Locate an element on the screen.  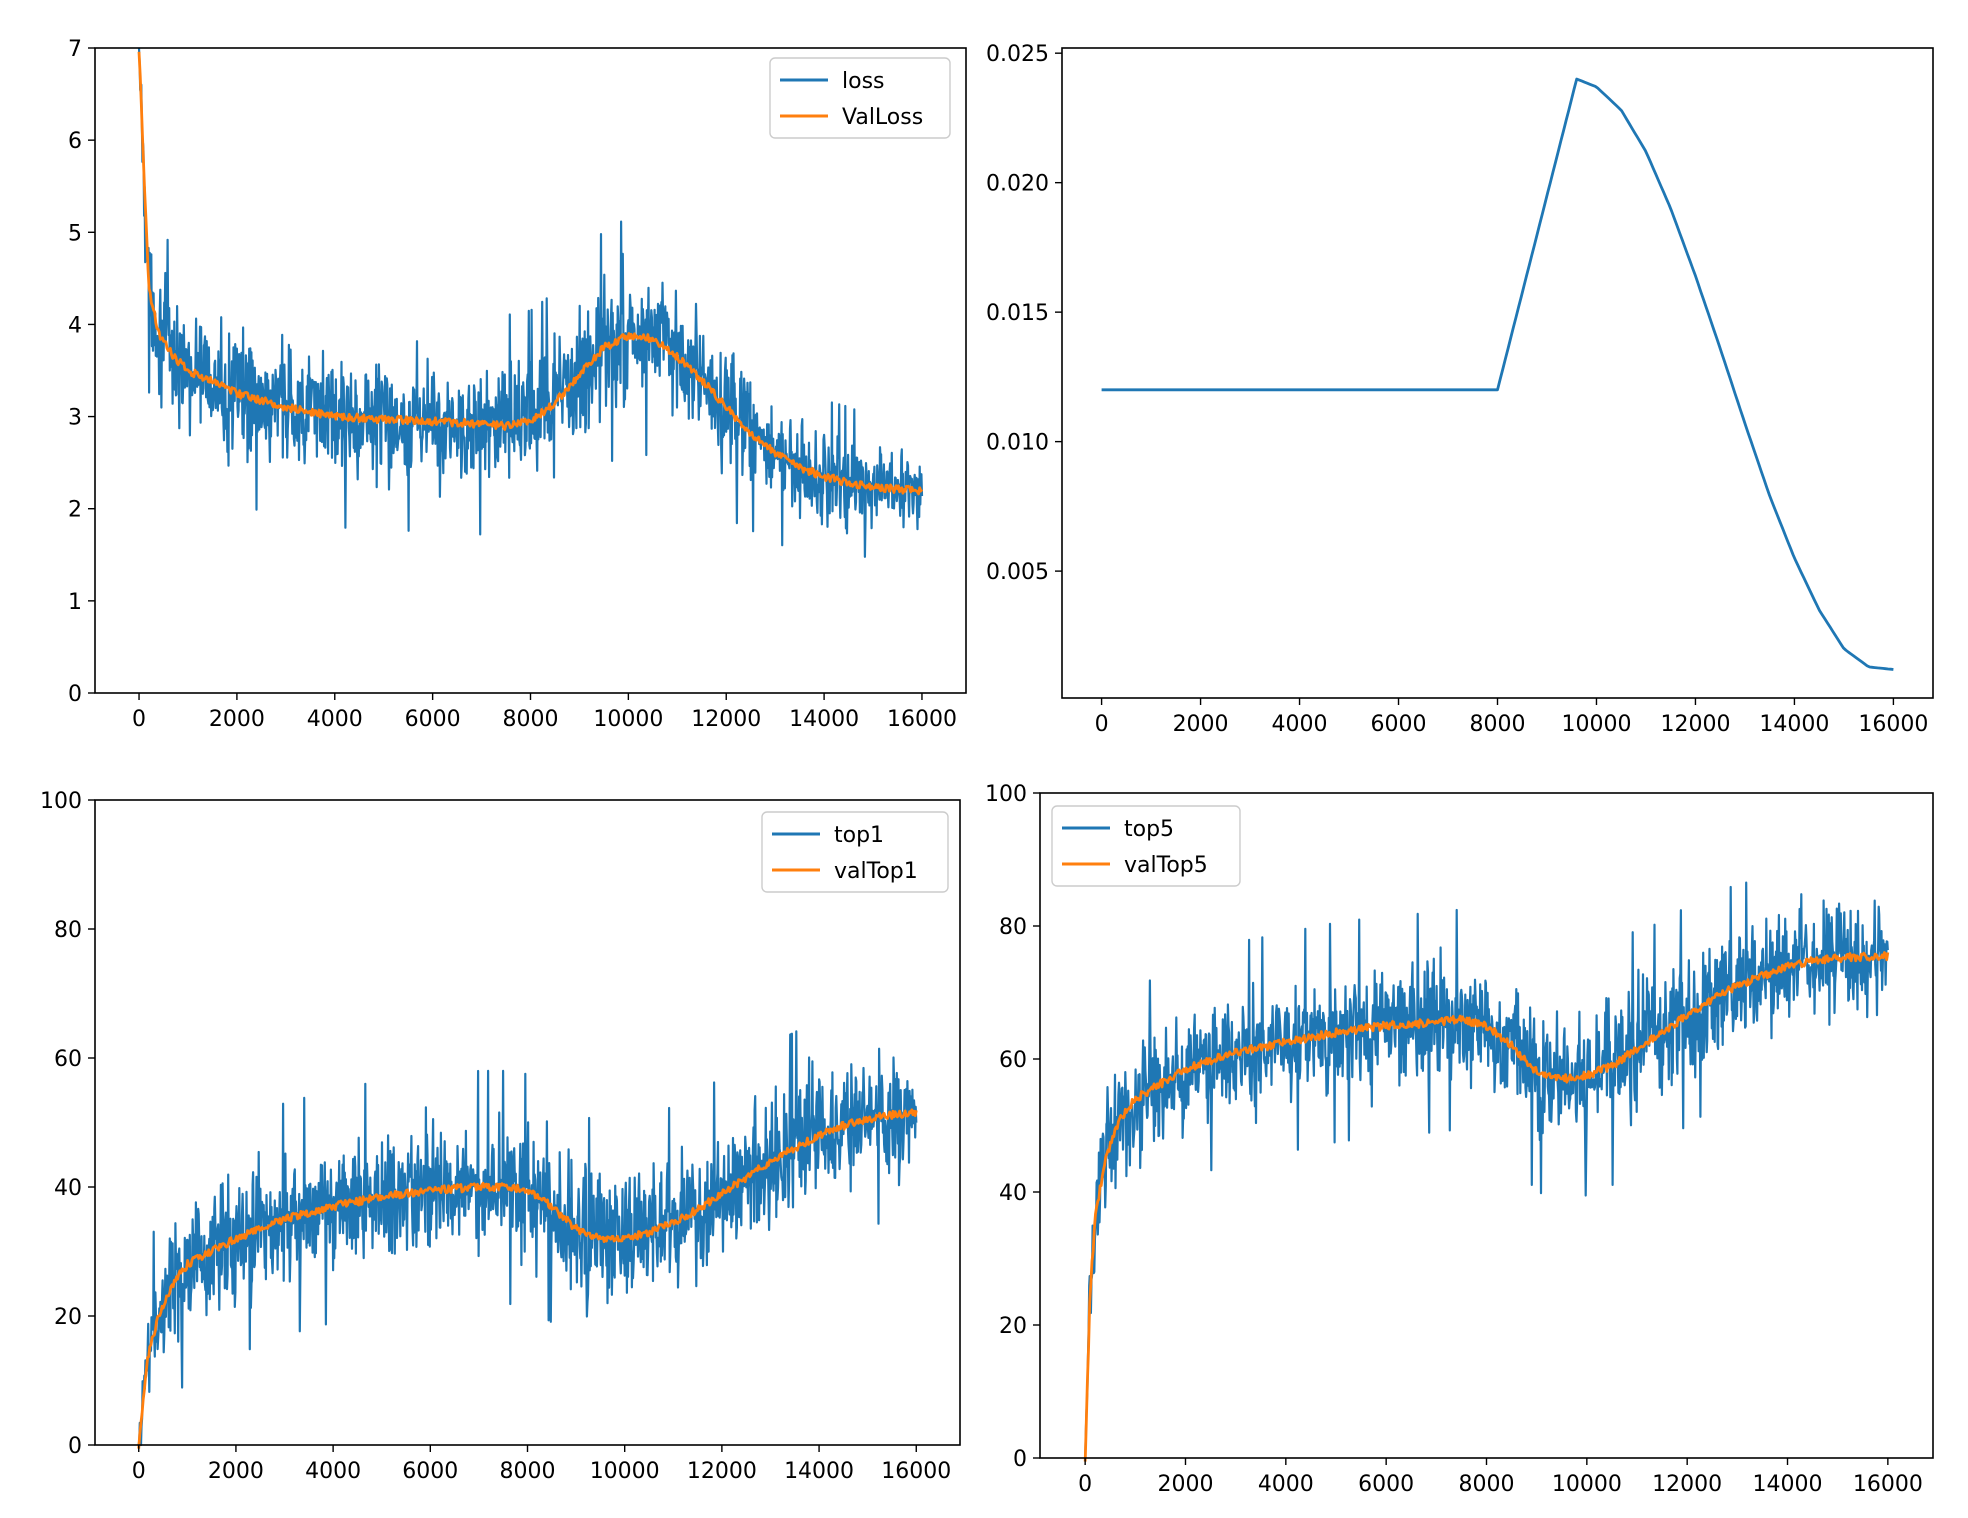
legend-label-top1: top1 is located at coordinates (859, 835).